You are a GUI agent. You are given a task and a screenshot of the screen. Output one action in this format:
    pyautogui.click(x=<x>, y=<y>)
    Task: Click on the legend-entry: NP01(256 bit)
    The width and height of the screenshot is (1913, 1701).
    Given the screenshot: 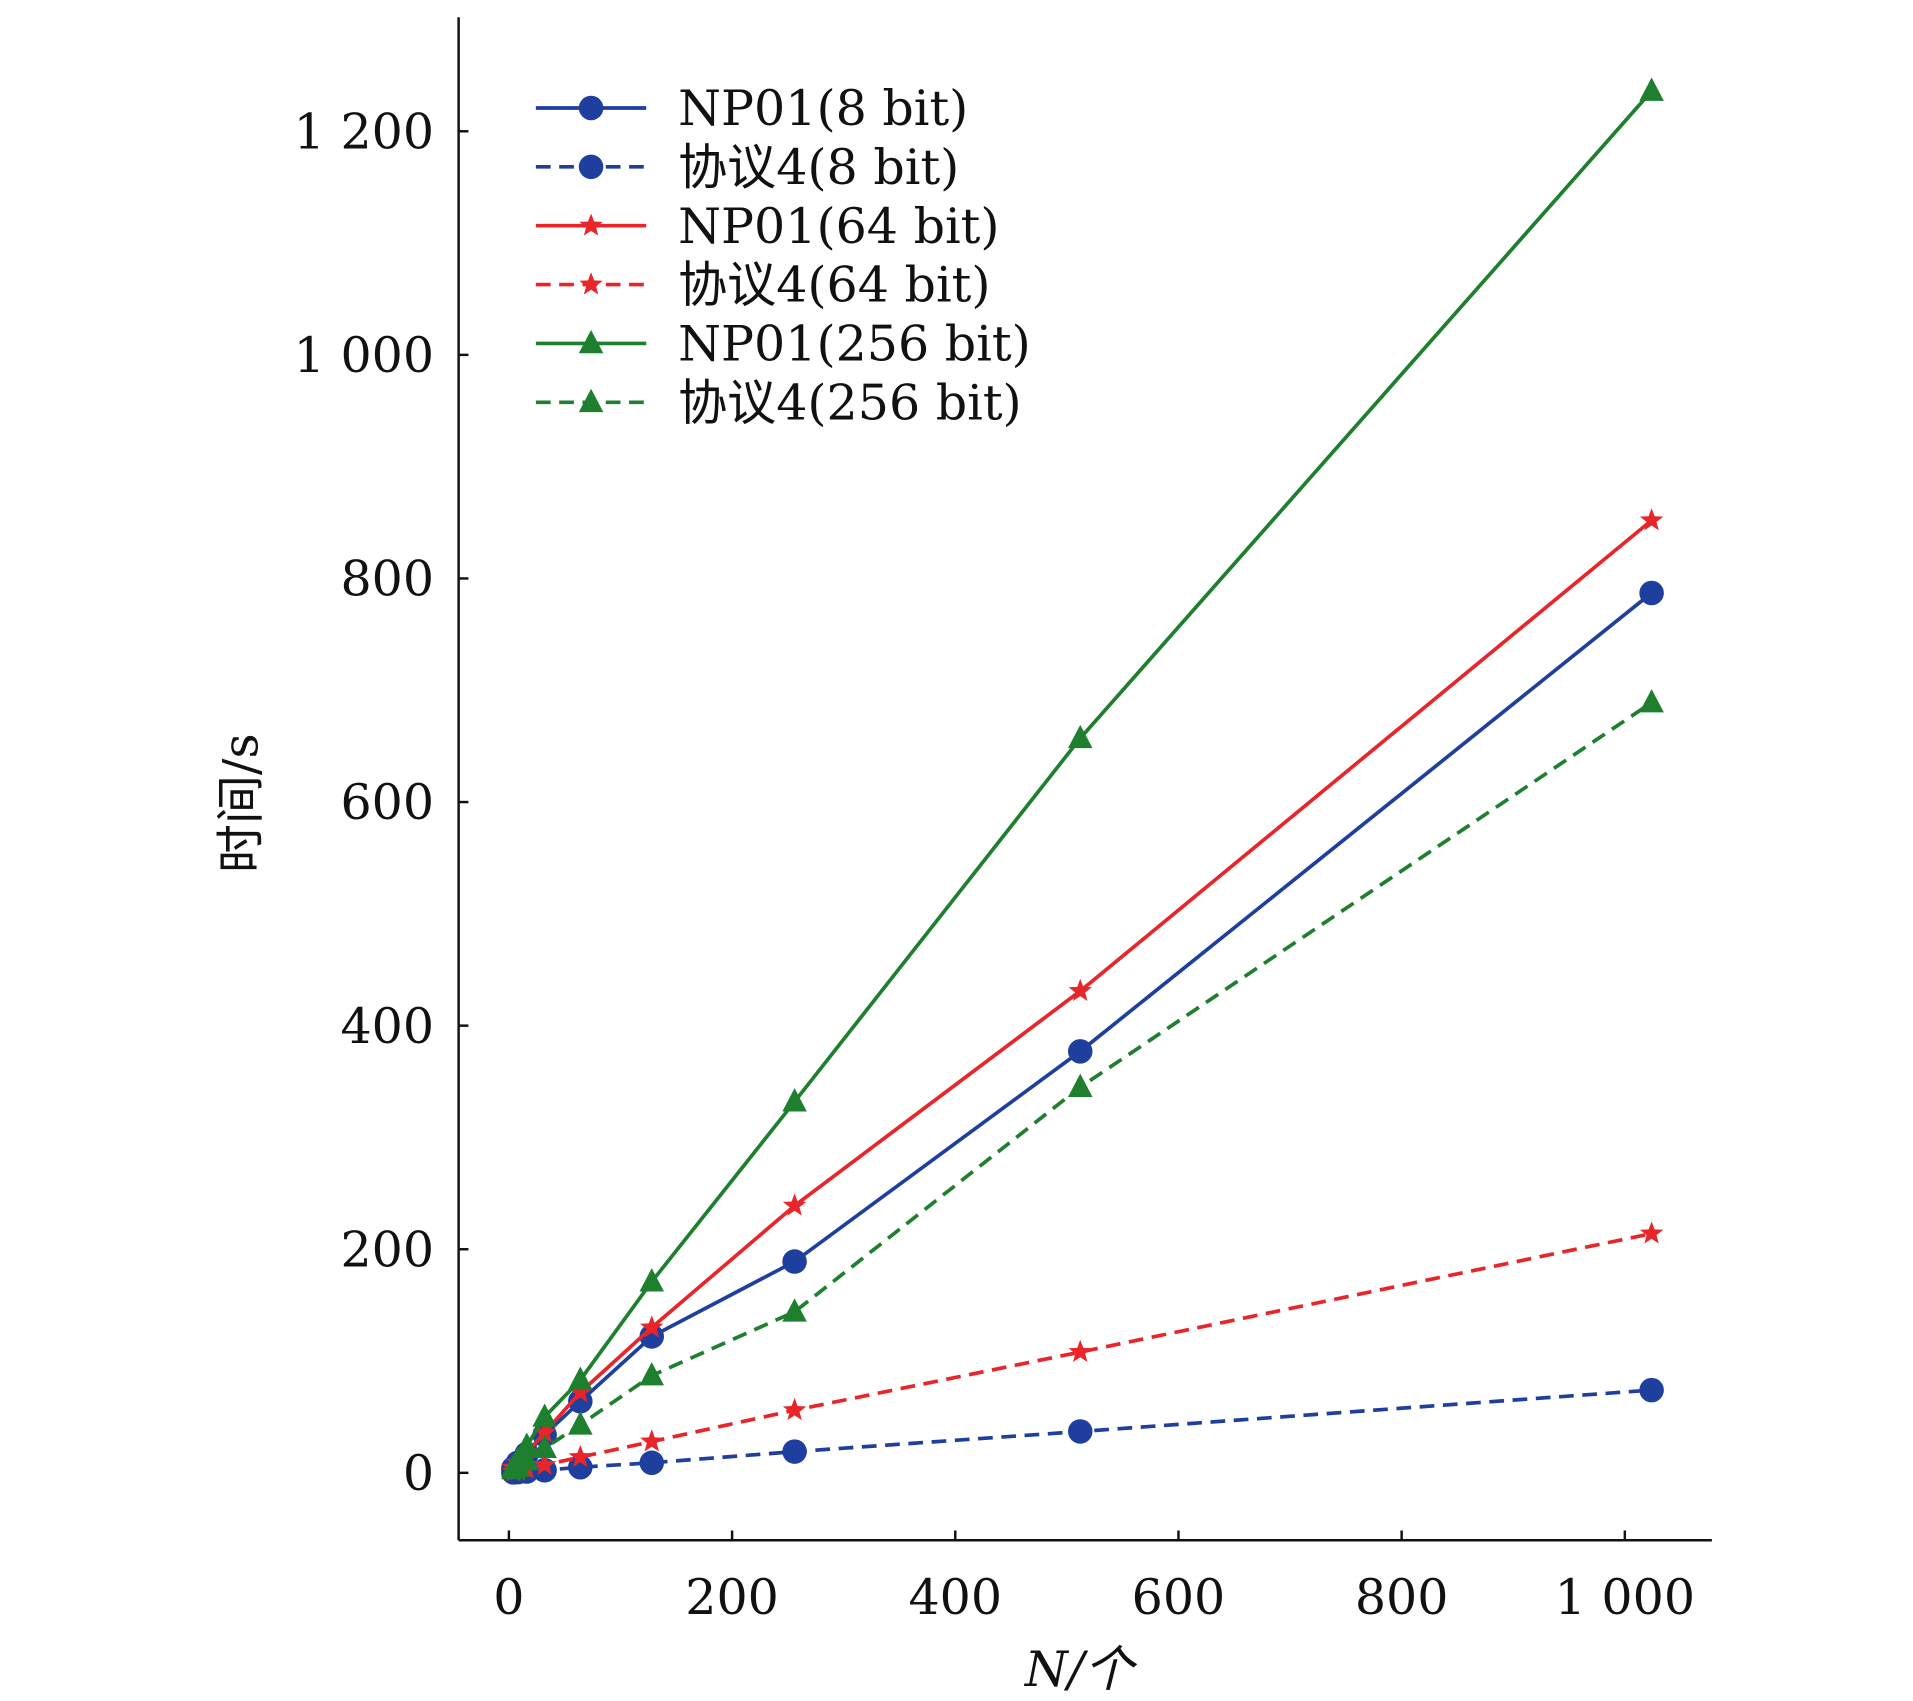 What is the action you would take?
    pyautogui.click(x=783, y=344)
    